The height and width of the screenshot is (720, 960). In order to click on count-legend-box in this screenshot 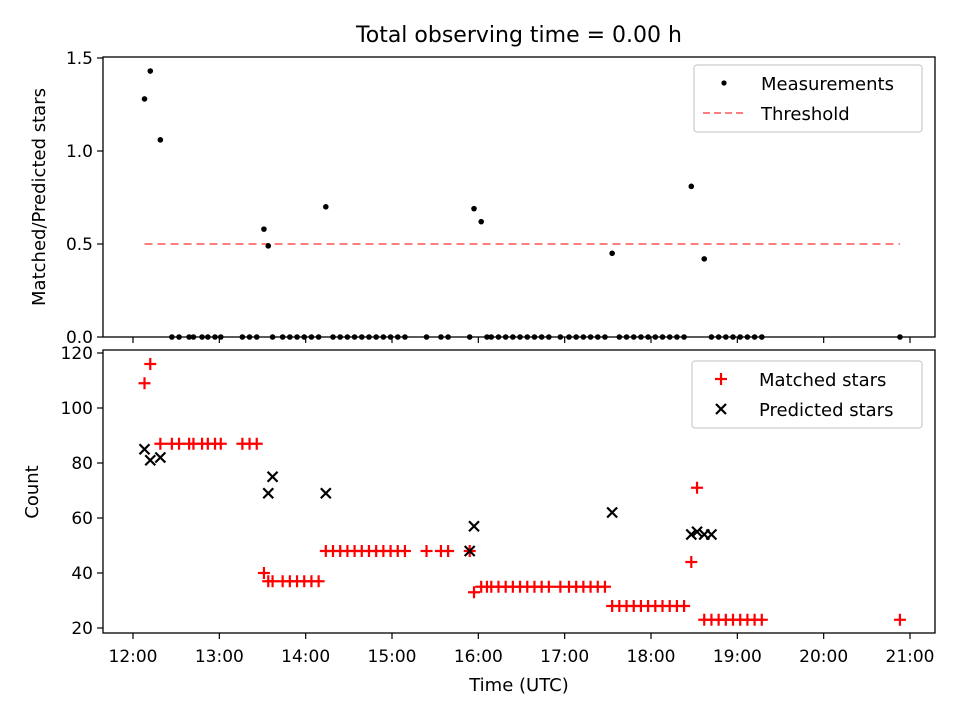, I will do `click(807, 394)`.